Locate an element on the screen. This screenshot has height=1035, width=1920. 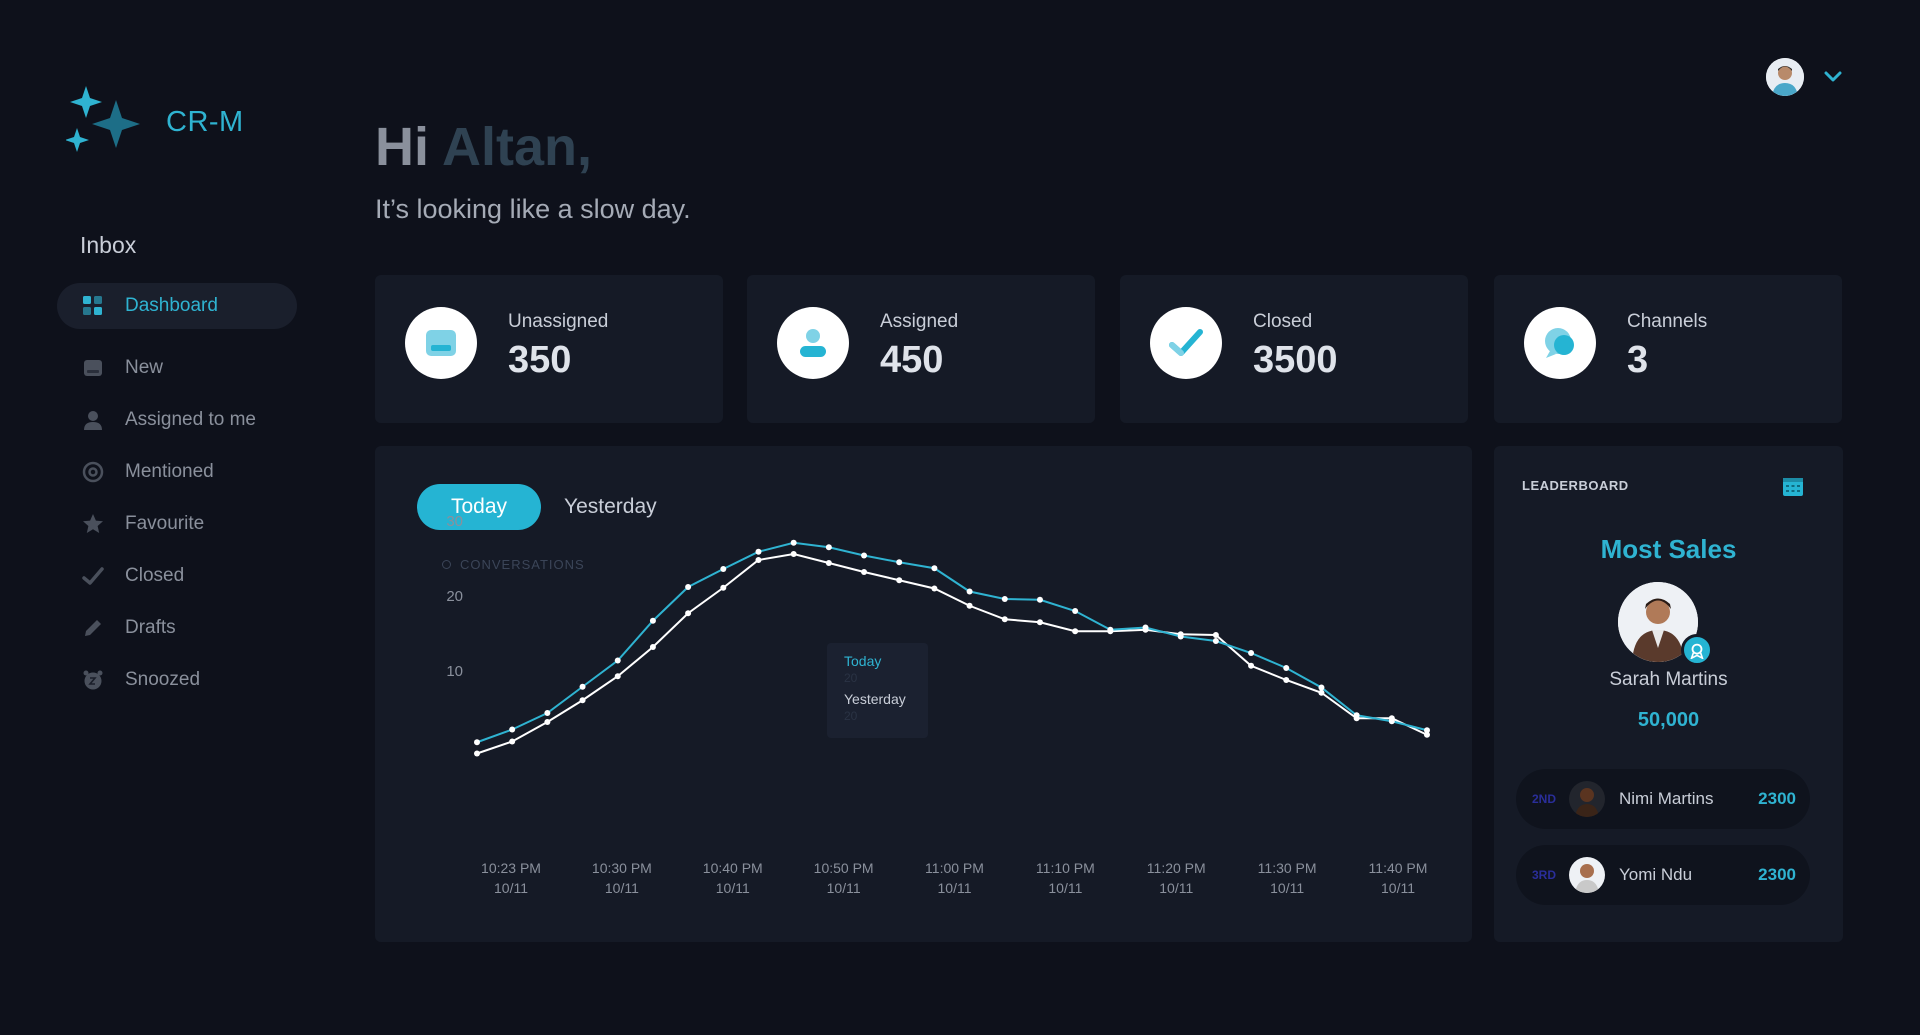
calendar-icon is located at coordinates (1793, 486).